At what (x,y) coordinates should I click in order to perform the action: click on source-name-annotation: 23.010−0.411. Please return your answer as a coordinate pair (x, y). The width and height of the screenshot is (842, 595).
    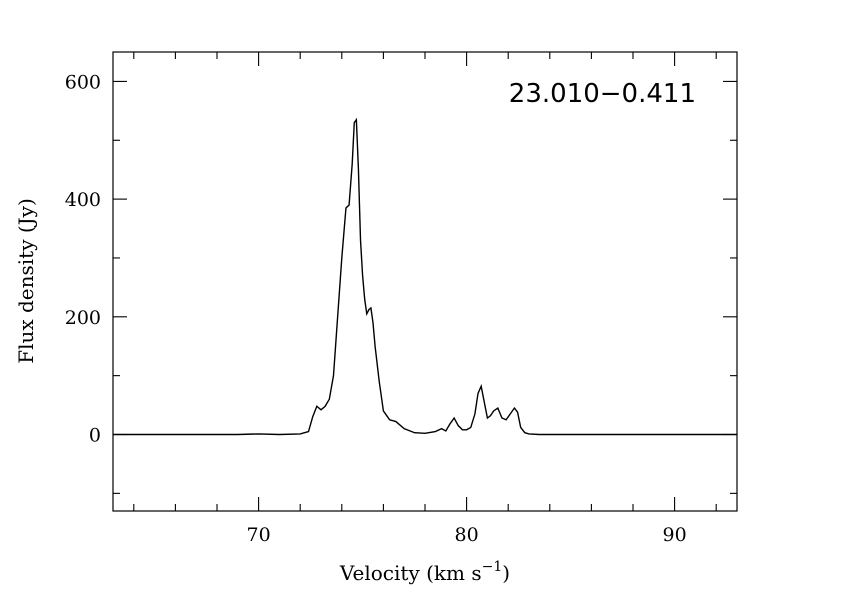
    Looking at the image, I should click on (602, 94).